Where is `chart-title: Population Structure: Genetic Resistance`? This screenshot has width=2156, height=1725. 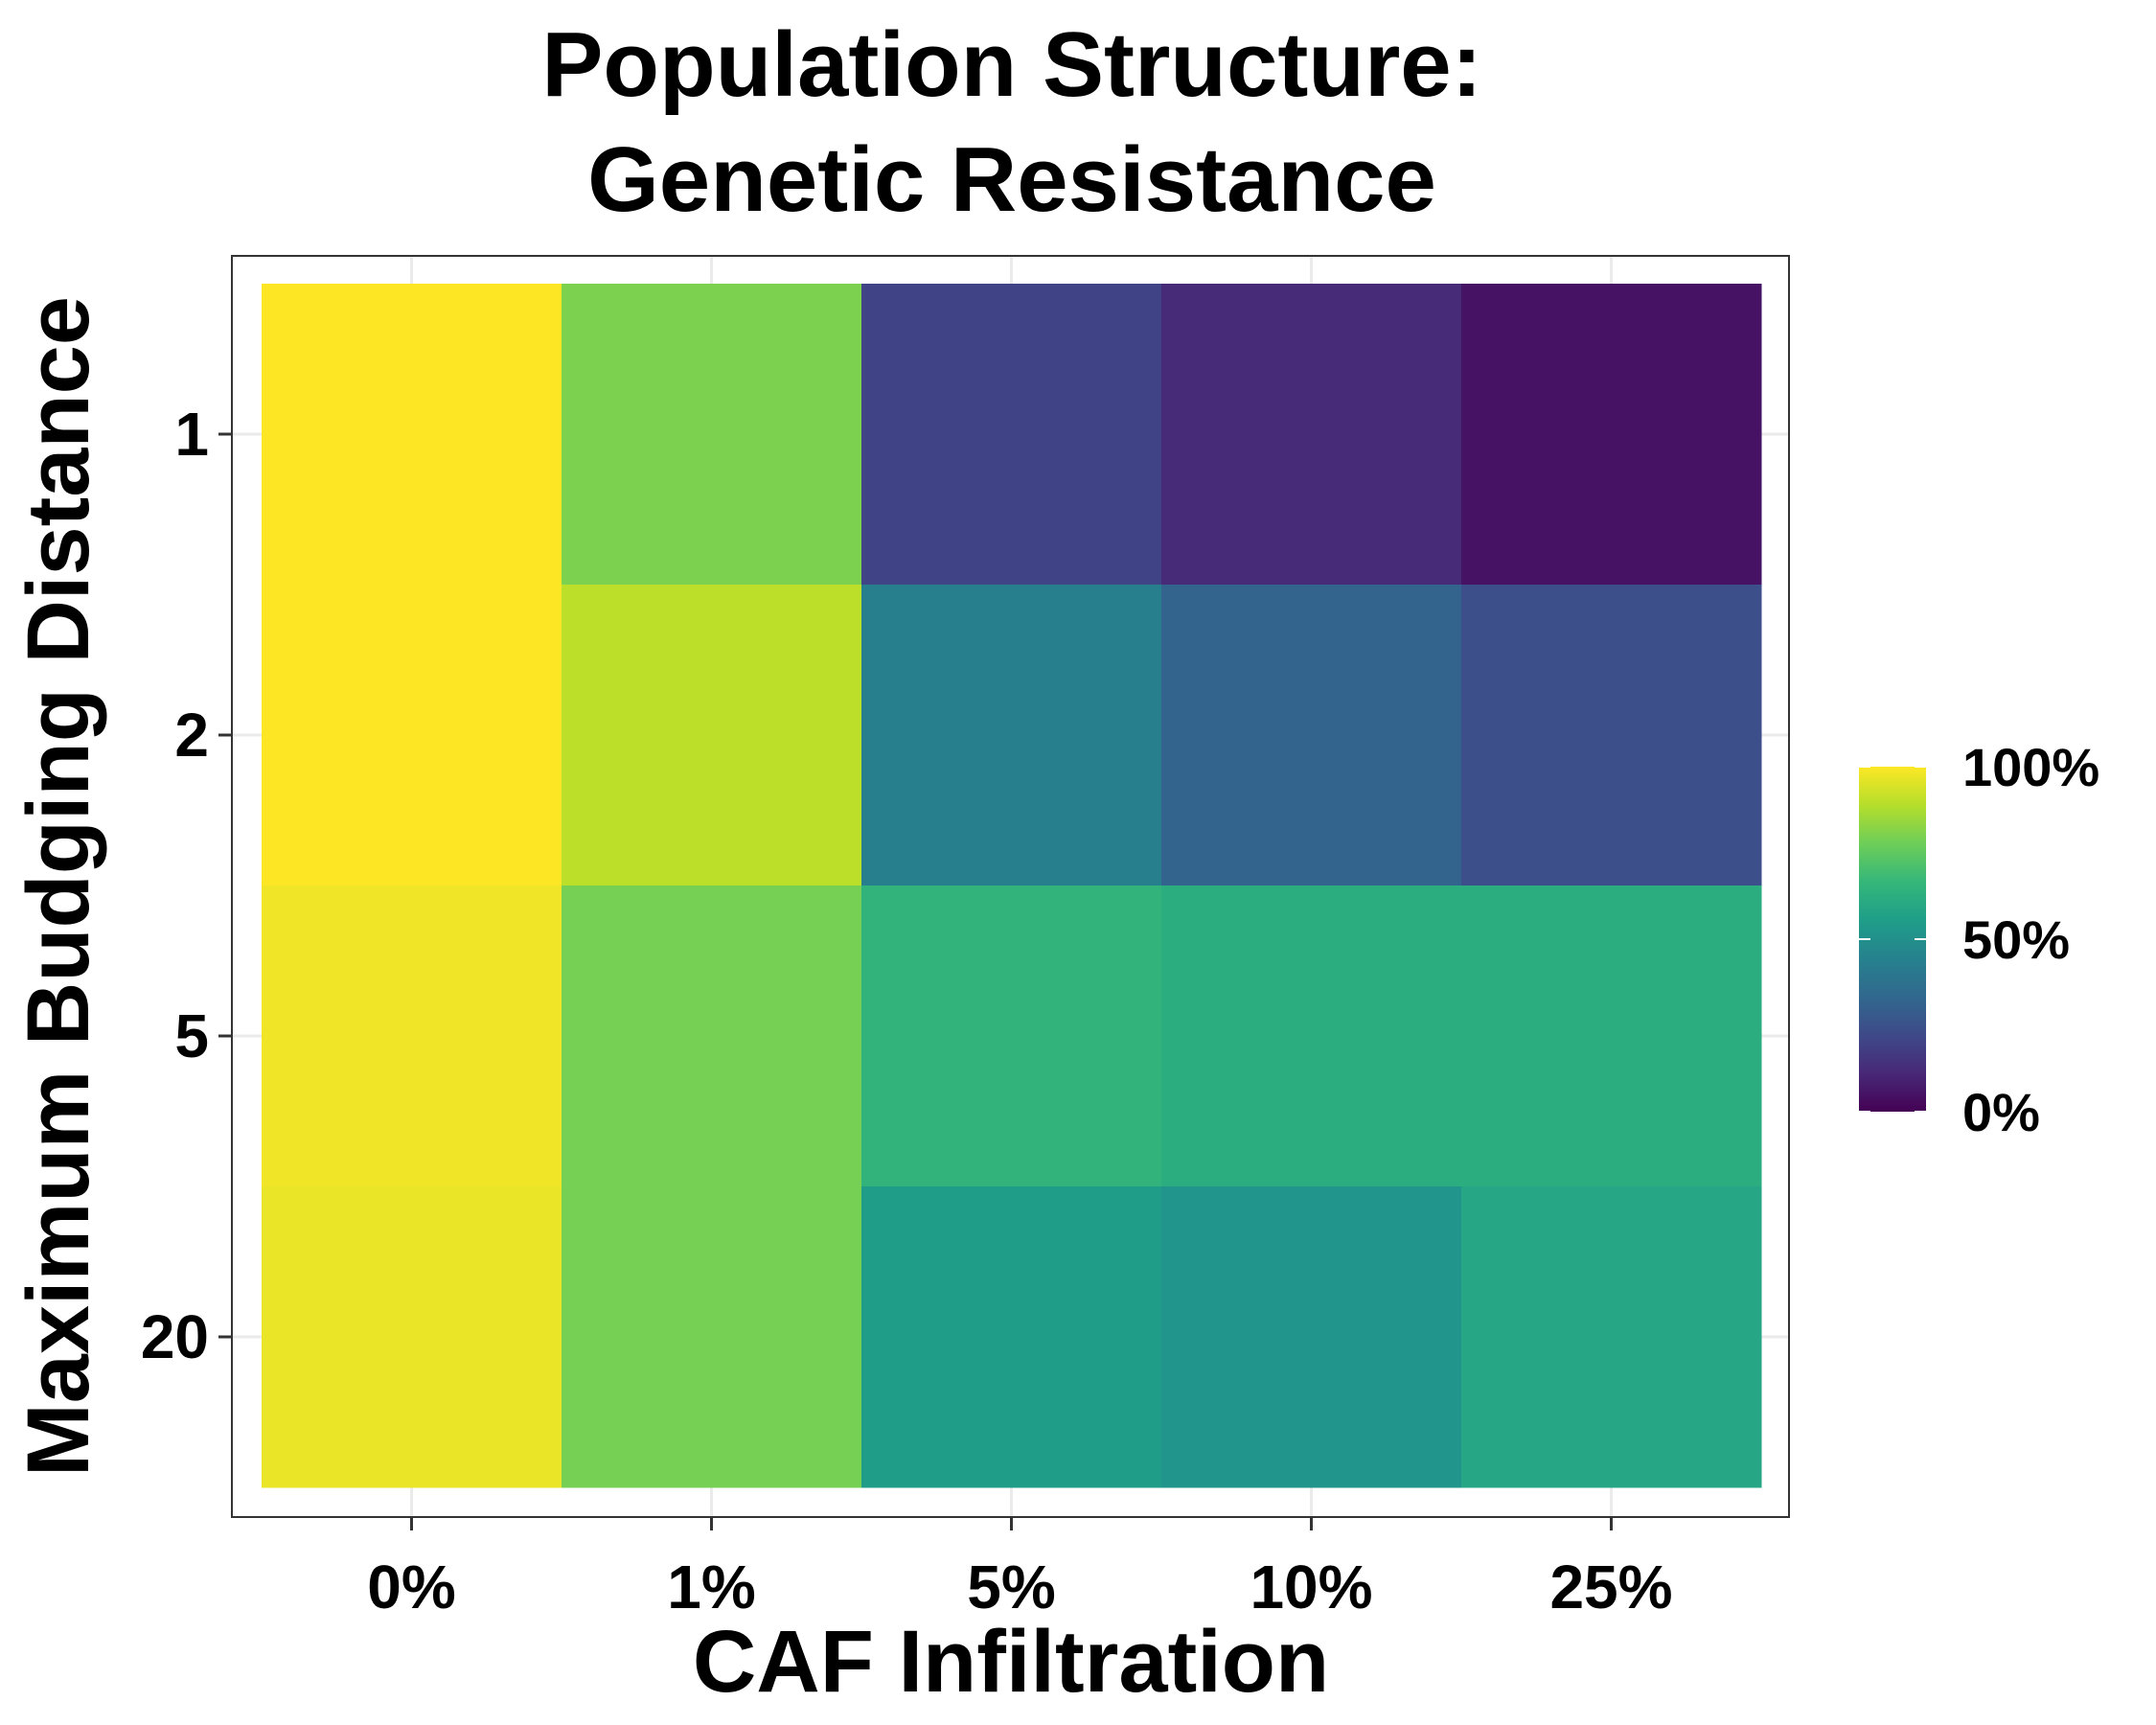 chart-title: Population Structure: Genetic Resistance is located at coordinates (1011, 122).